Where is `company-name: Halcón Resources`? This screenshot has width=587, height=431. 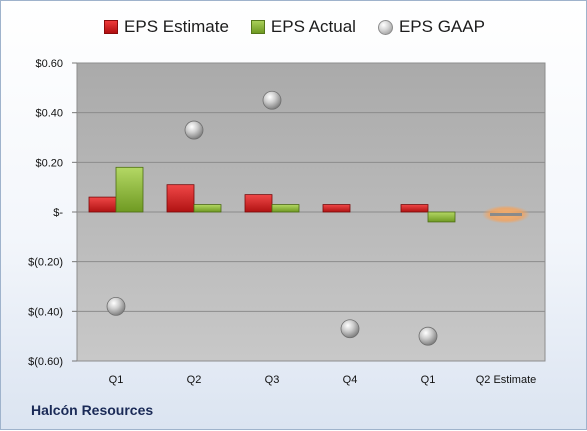 company-name: Halcón Resources is located at coordinates (92, 410).